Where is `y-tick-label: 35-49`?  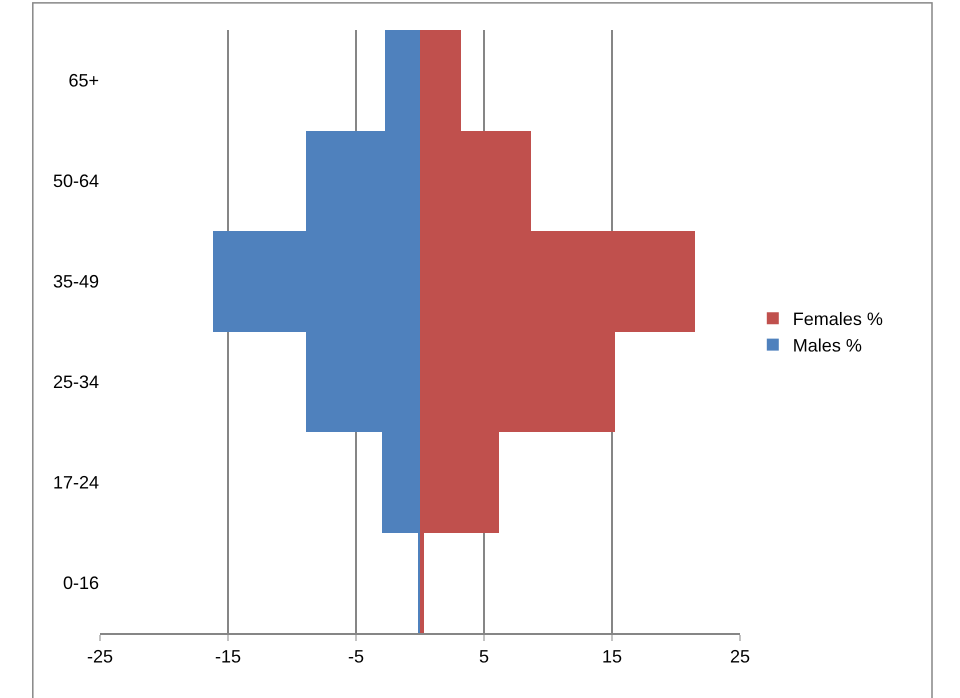 y-tick-label: 35-49 is located at coordinates (75, 282).